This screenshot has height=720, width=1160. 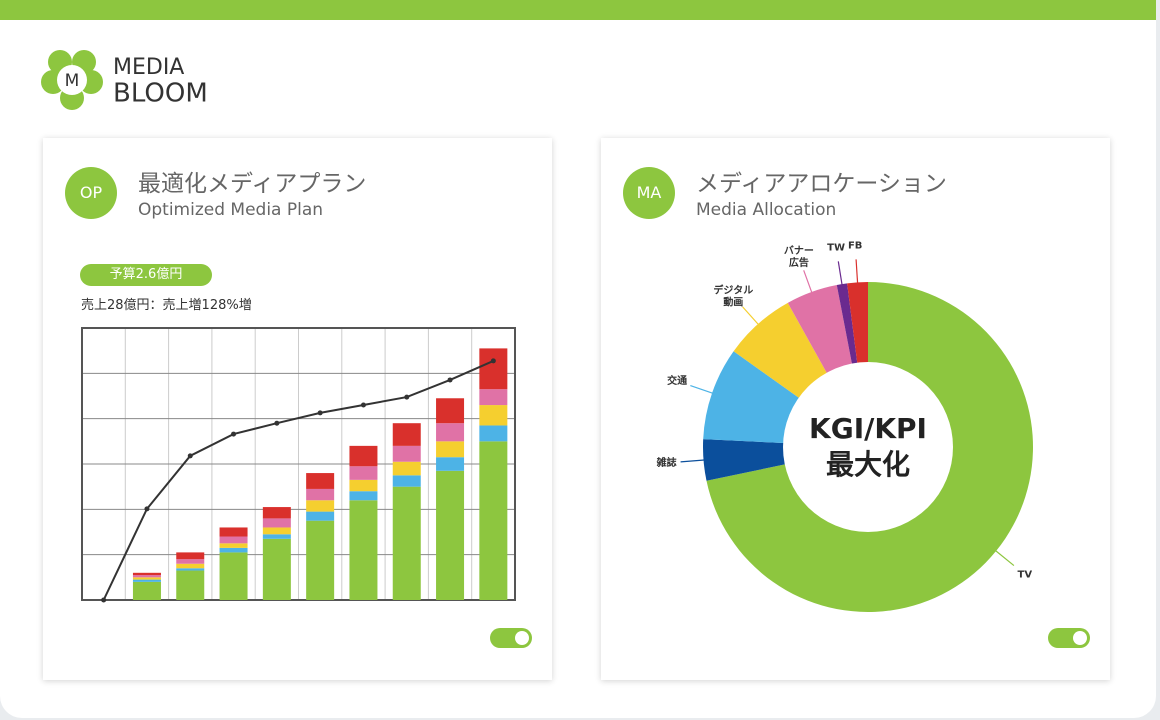 I want to click on summary: 売上28億円：売上増128%増, so click(x=166, y=305).